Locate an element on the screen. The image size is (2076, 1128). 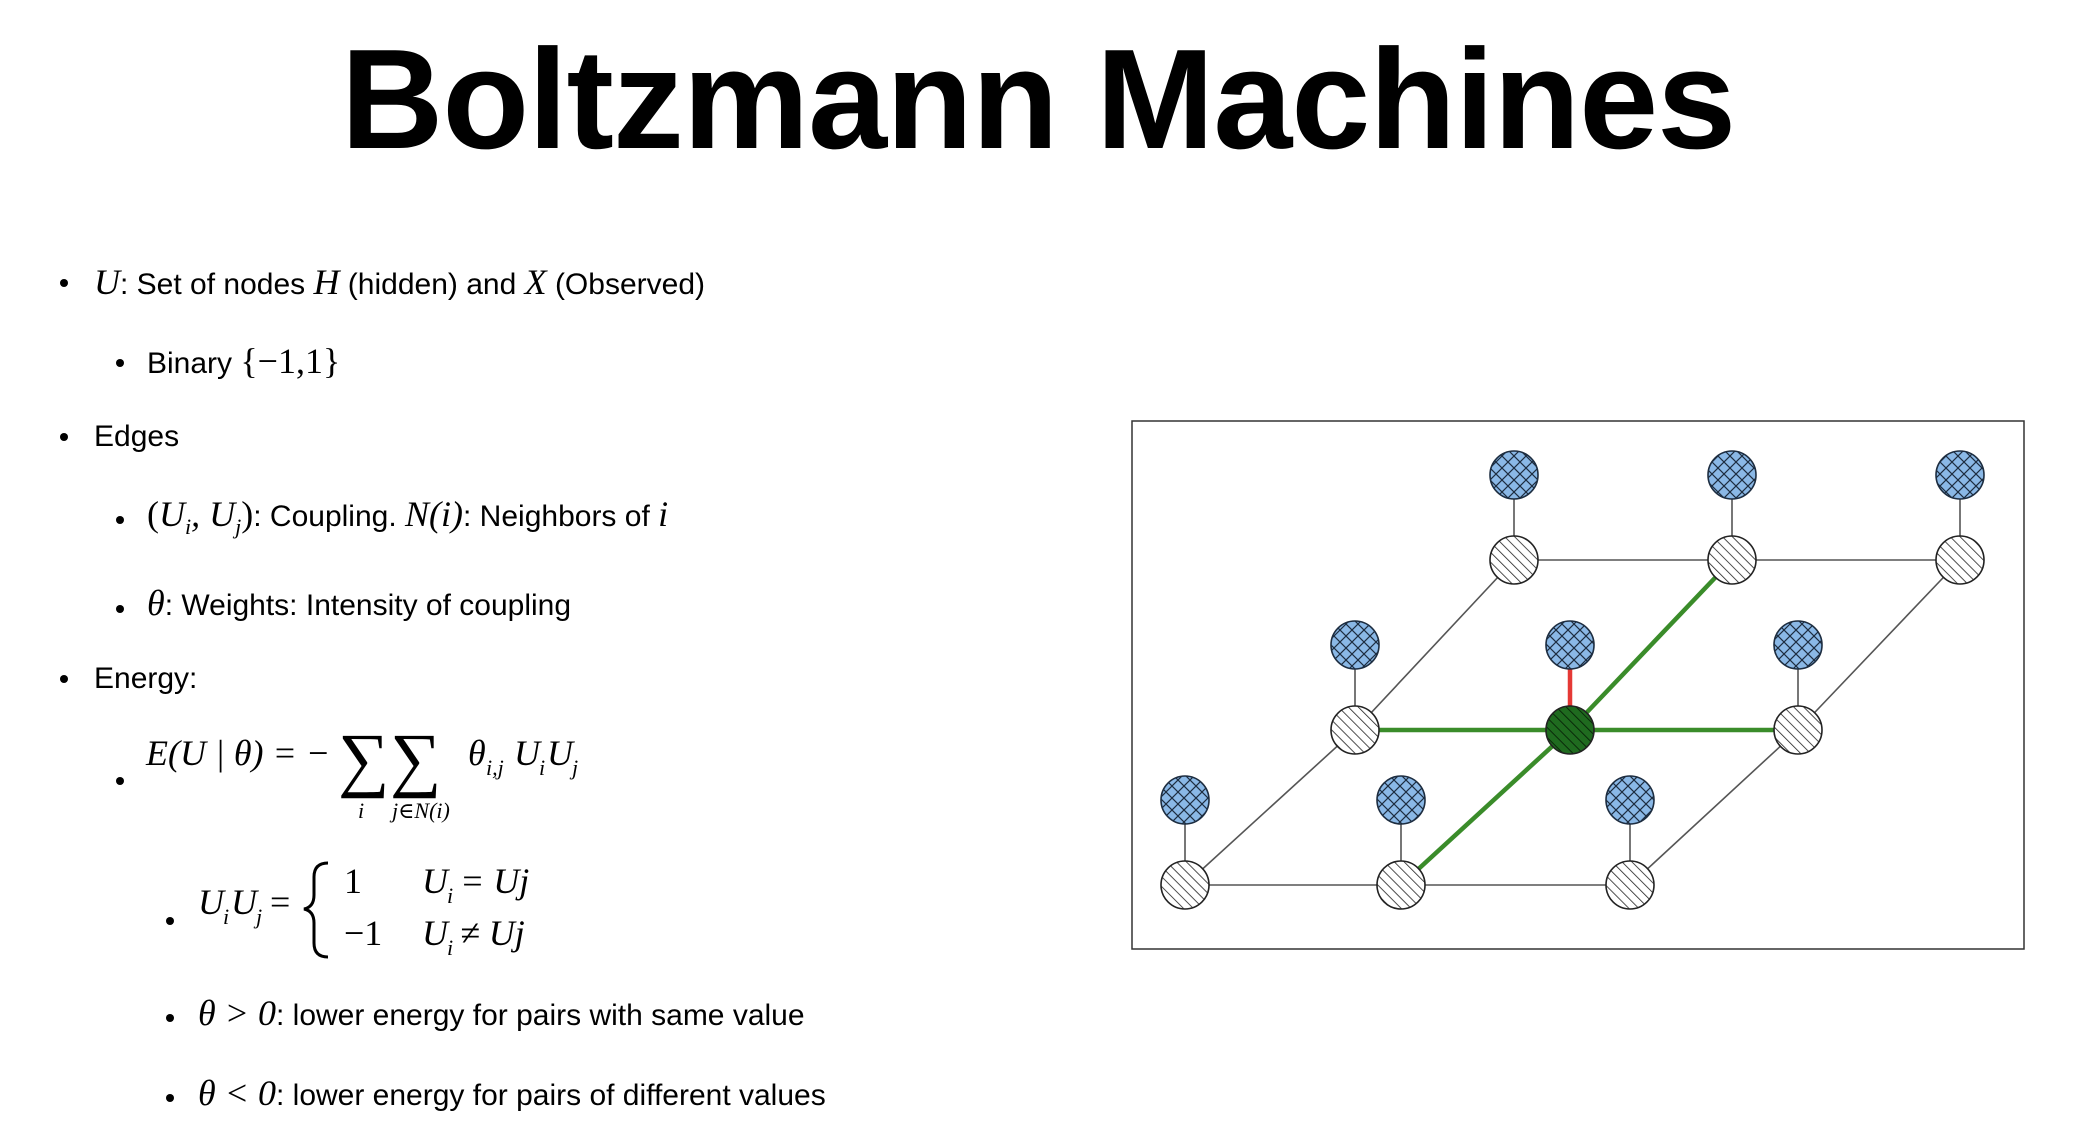
center-observed-node is located at coordinates (1570, 730).